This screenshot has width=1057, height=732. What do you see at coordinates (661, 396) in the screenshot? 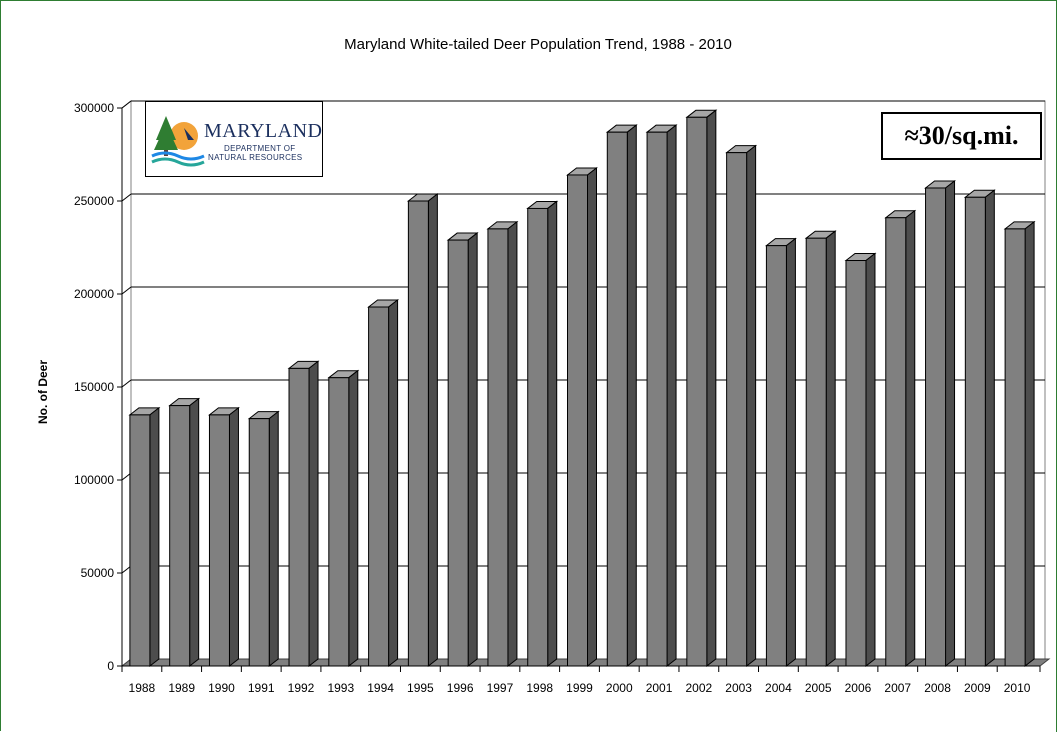
I see `bar-2001` at bounding box center [661, 396].